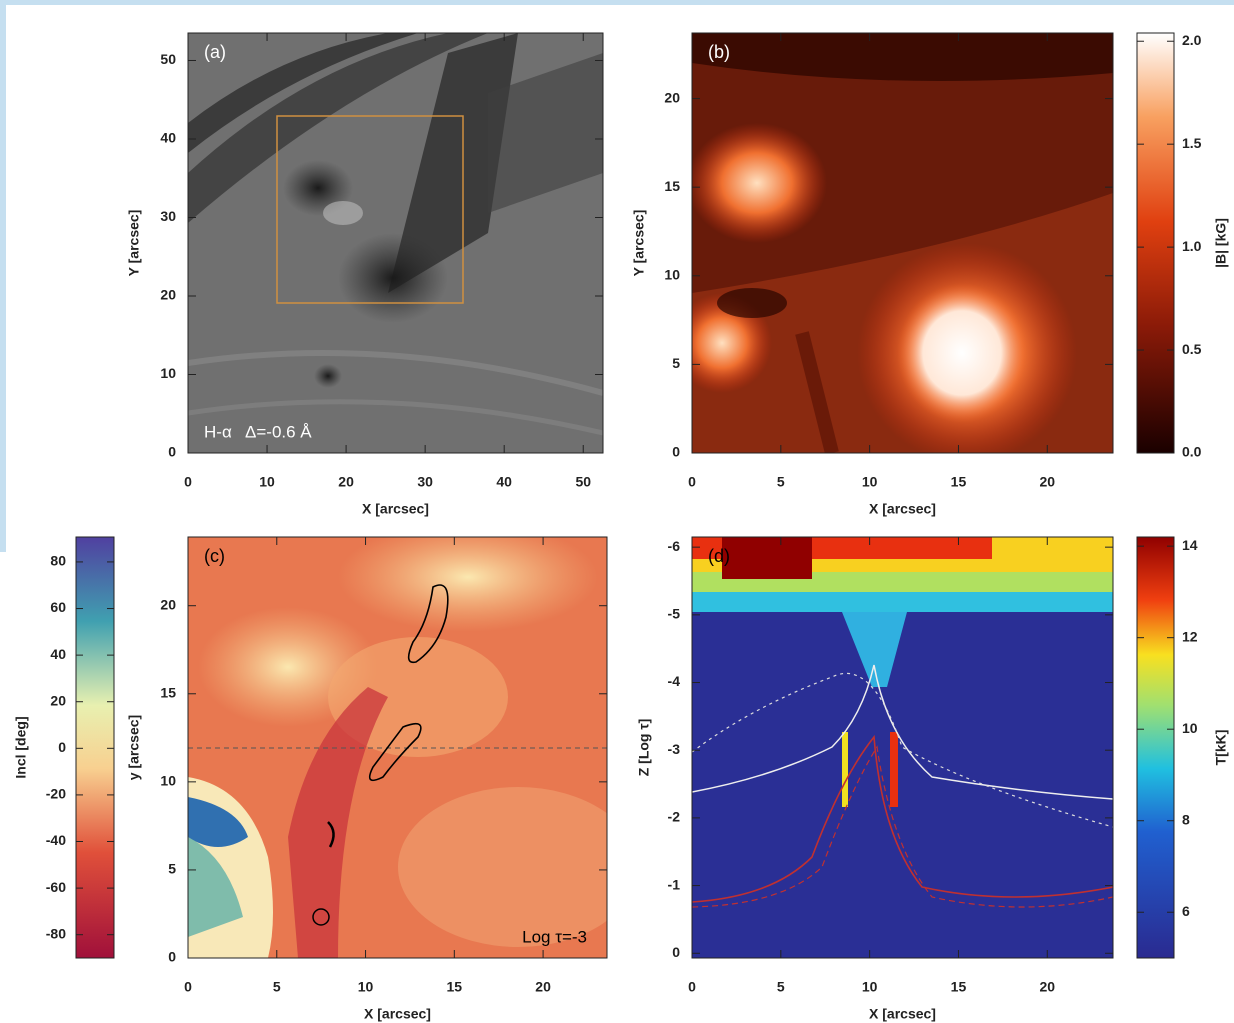 The image size is (1234, 1023). I want to click on y-tick-label: 50, so click(168, 59).